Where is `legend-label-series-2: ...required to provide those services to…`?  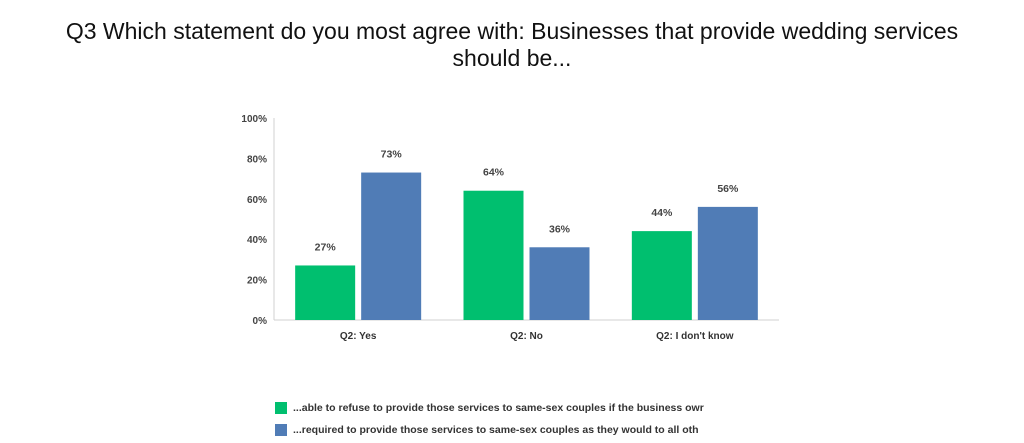
legend-label-series-2: ...required to provide those services to… is located at coordinates (496, 429).